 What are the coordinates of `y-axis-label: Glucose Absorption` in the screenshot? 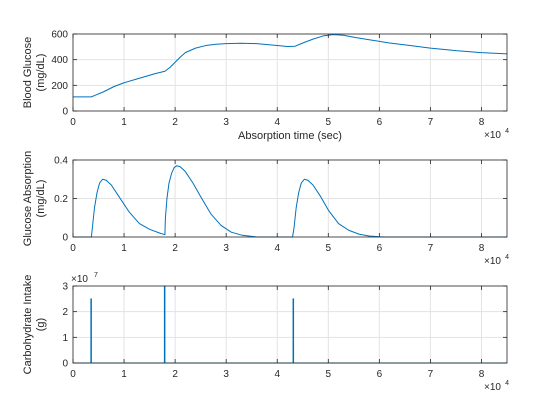 It's located at (28, 198).